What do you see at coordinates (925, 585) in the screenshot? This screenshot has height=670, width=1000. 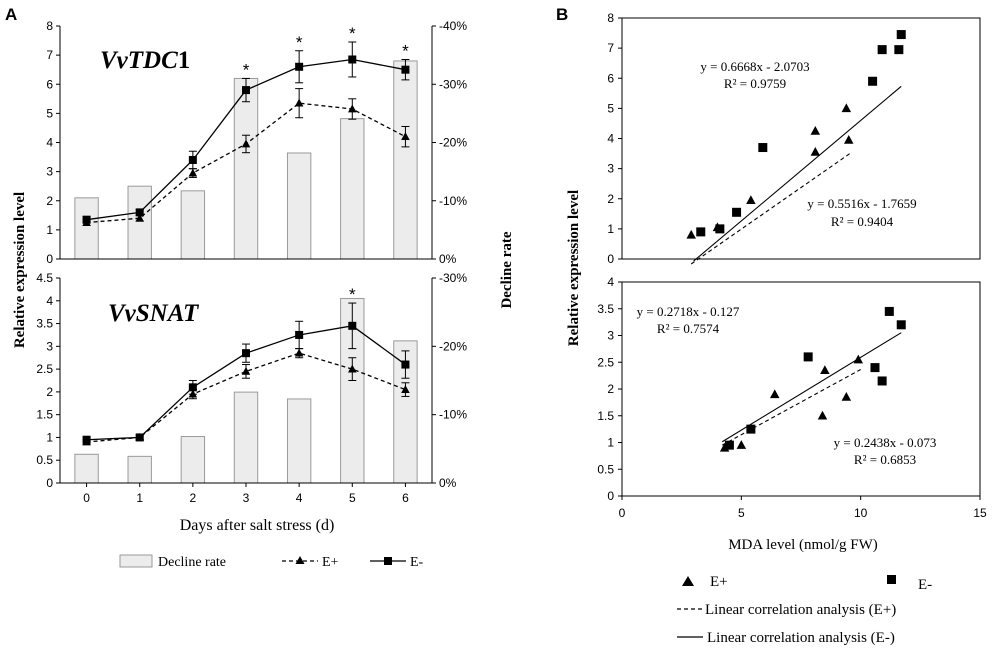 I see `legend-b-eminus-label: E-` at bounding box center [925, 585].